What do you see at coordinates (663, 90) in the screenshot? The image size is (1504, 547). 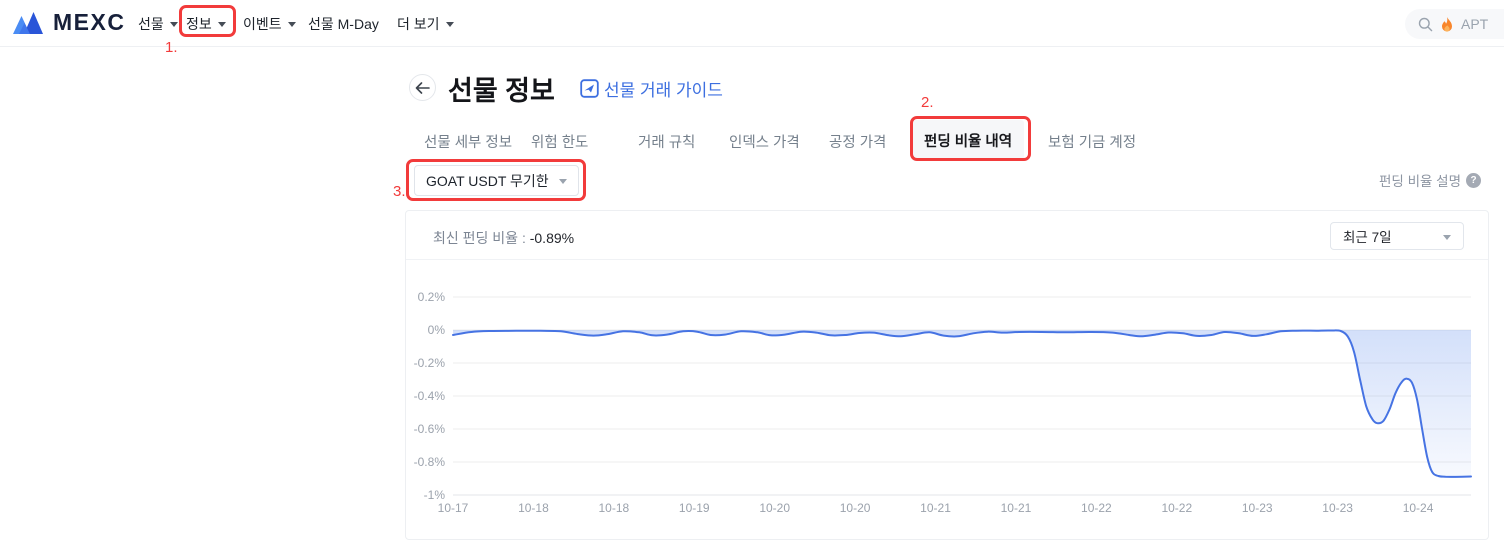 I see `guide-link-label: 선물 거래 가이드` at bounding box center [663, 90].